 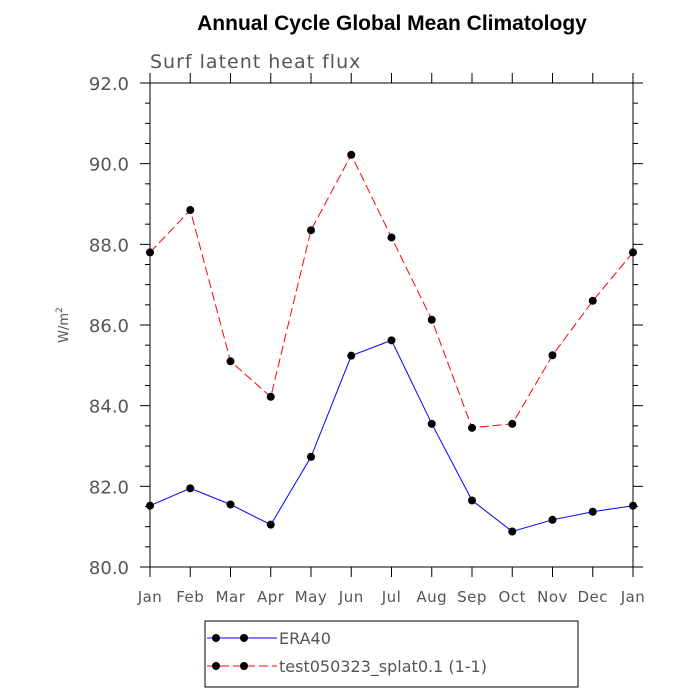 What do you see at coordinates (472, 597) in the screenshot?
I see `x-tick-label: Sep` at bounding box center [472, 597].